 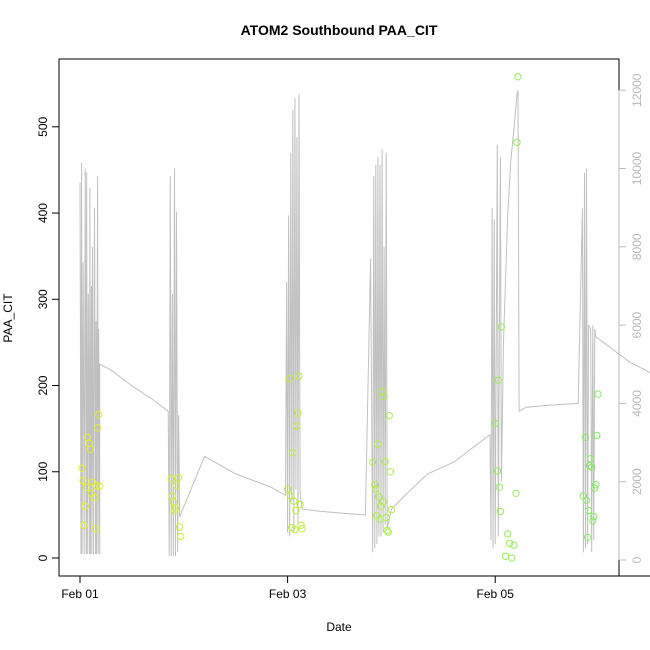 I want to click on right-tick-label: 10000, so click(x=637, y=168).